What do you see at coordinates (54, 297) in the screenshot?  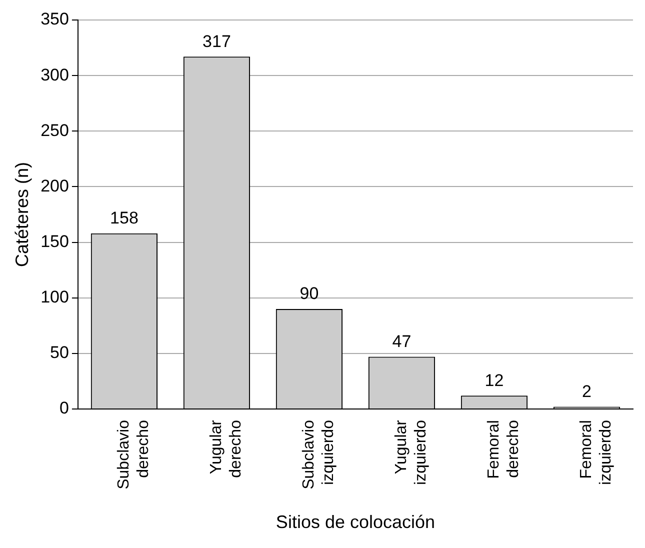 I see `y-tick-label: 100` at bounding box center [54, 297].